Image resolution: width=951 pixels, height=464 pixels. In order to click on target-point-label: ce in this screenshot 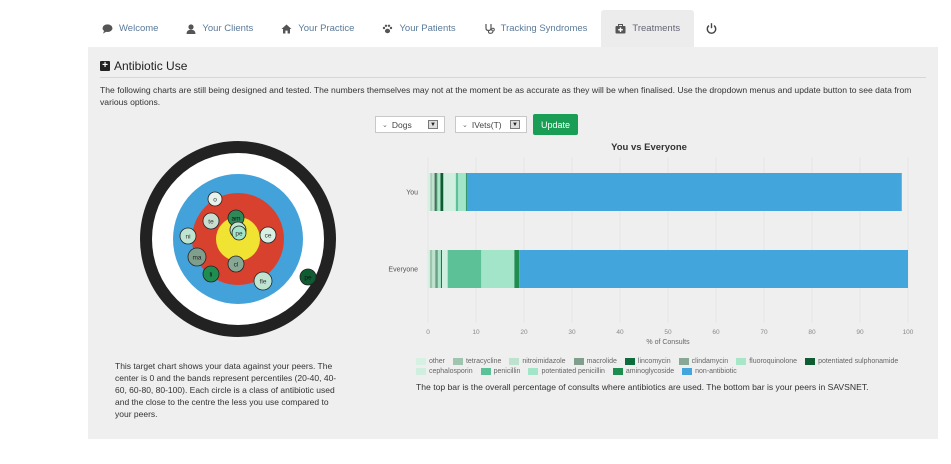, I will do `click(268, 235)`.